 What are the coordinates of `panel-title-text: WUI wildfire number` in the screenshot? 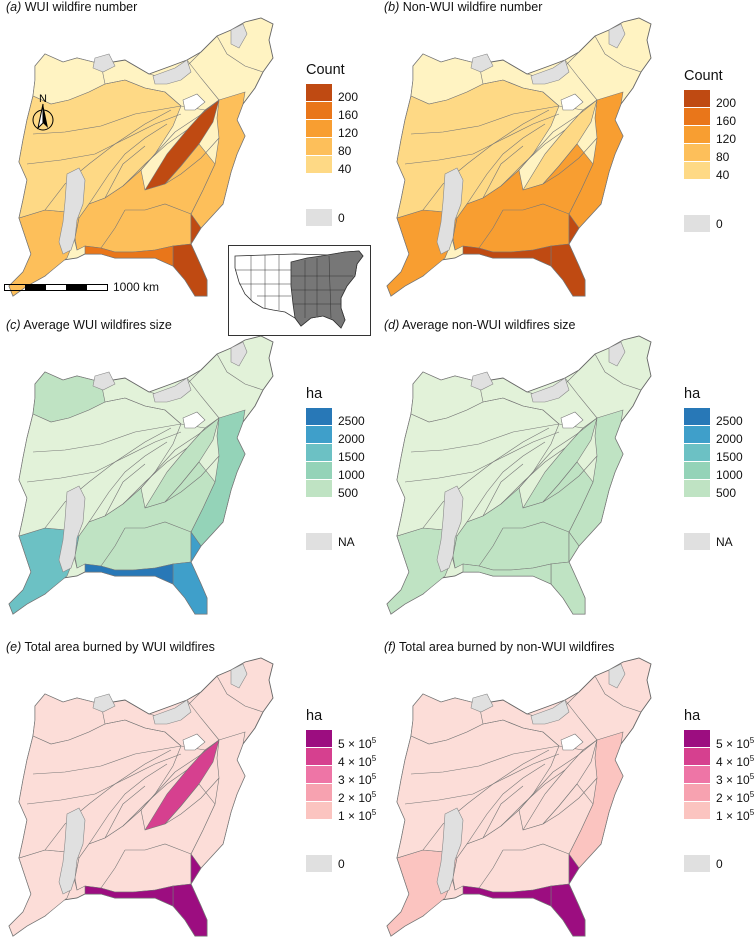 It's located at (79, 7).